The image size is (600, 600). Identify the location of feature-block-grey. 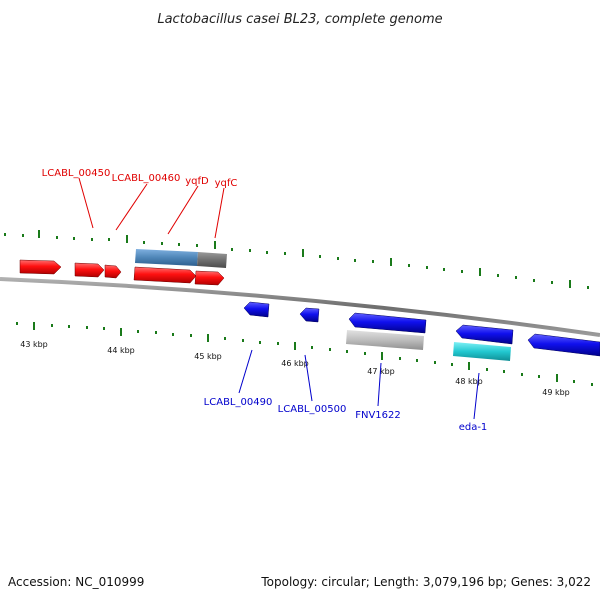
(212, 260).